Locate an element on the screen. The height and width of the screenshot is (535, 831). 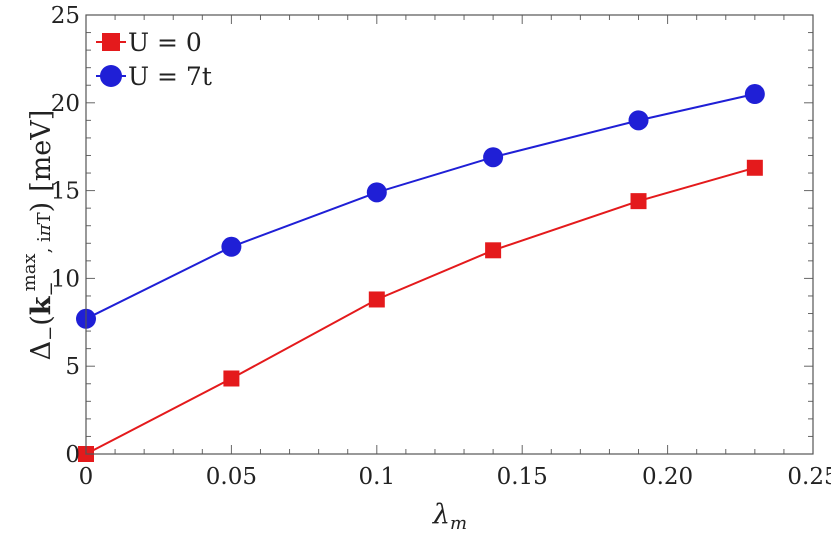
legend-marker-square is located at coordinates (111, 42).